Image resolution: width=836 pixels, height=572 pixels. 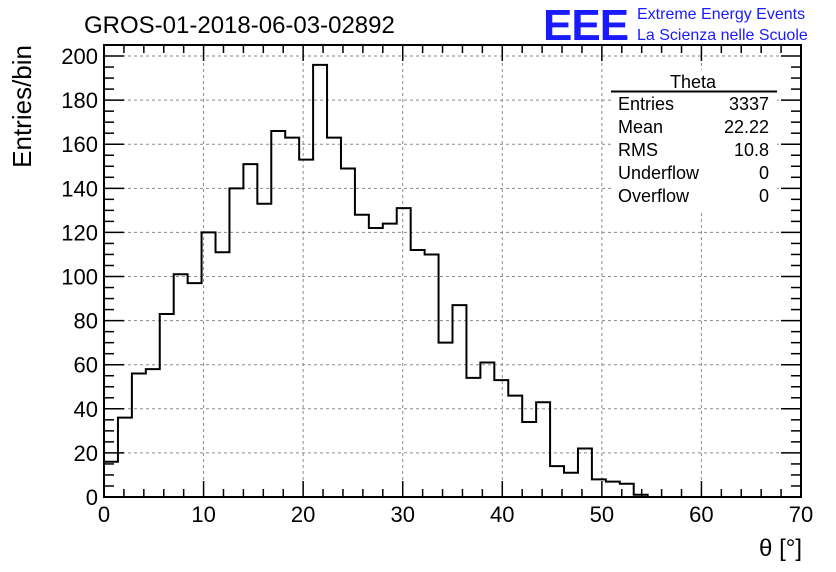 What do you see at coordinates (746, 127) in the screenshot?
I see `stats-value-mean: 22.22` at bounding box center [746, 127].